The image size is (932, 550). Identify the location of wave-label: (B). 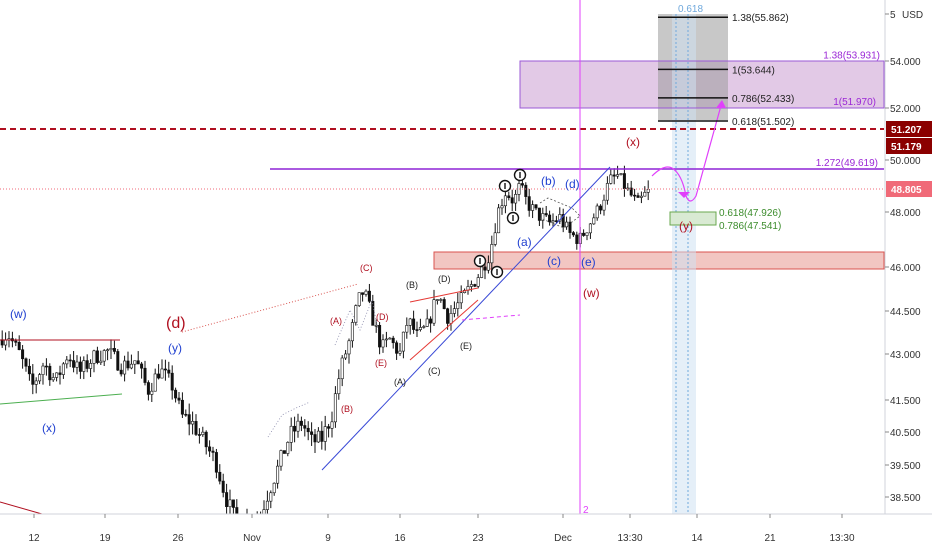
(412, 285).